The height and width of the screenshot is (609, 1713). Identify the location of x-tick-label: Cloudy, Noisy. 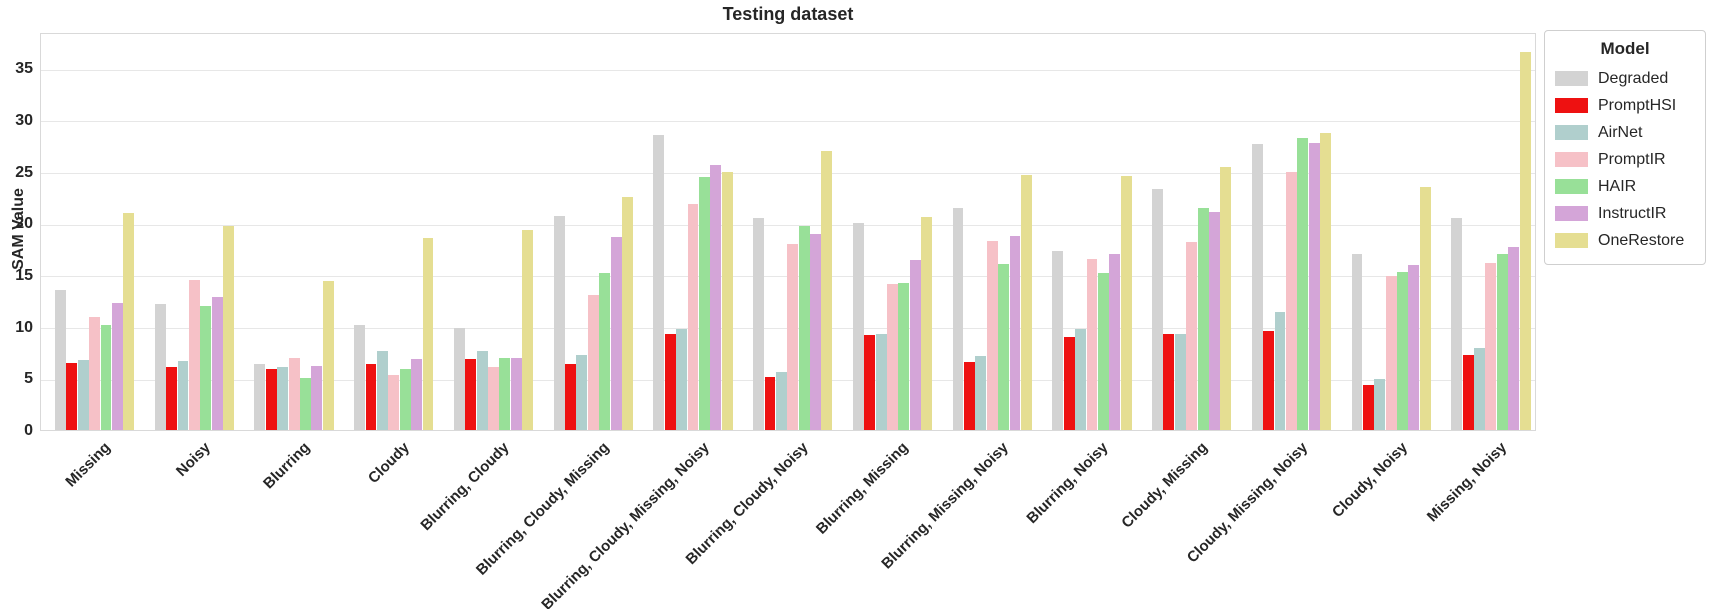
(1369, 480).